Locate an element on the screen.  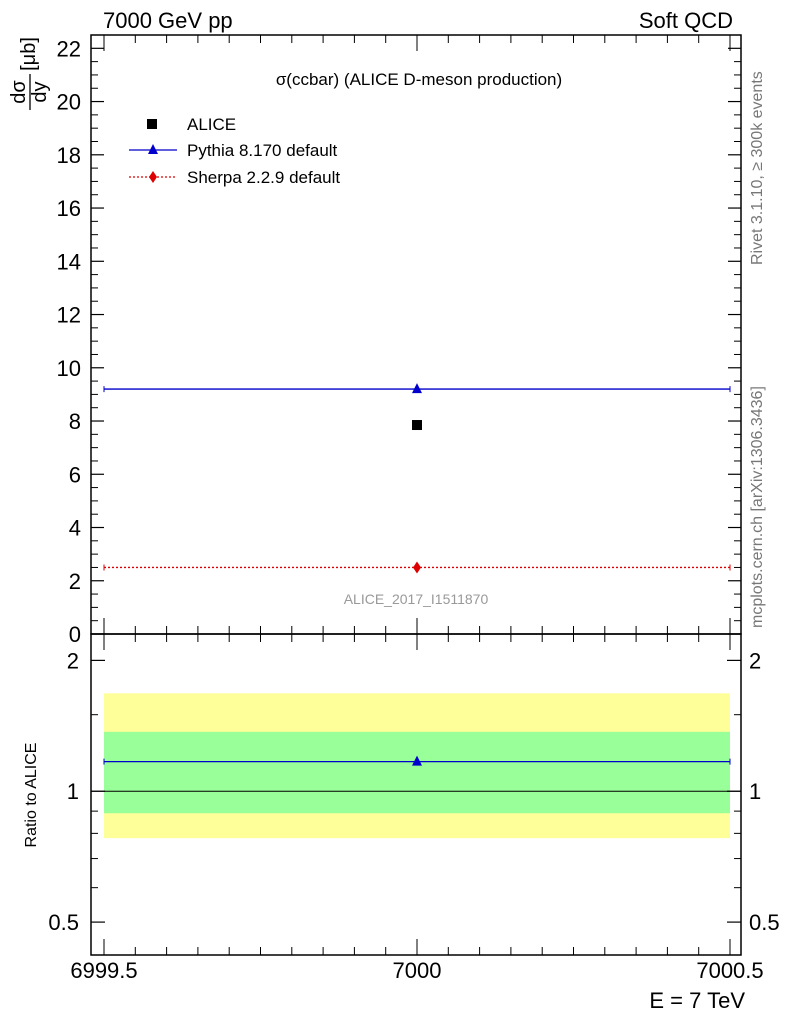
x-tick-label: 7000.5 is located at coordinates (729, 970).